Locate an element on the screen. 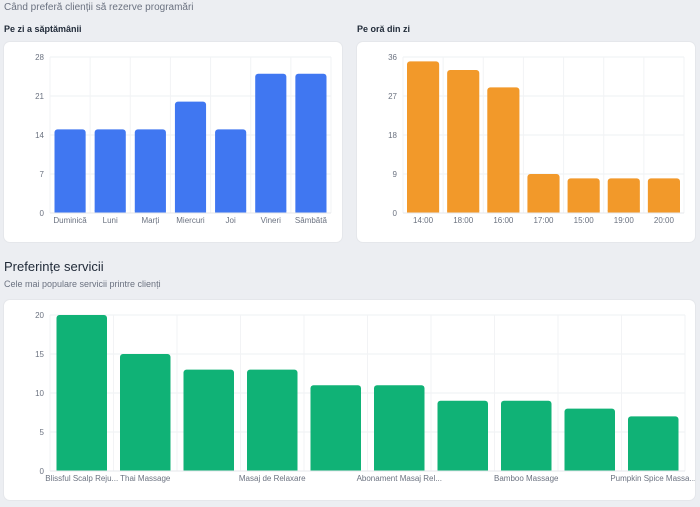 Image resolution: width=700 pixels, height=507 pixels. y-tick-label: 18 is located at coordinates (392, 135).